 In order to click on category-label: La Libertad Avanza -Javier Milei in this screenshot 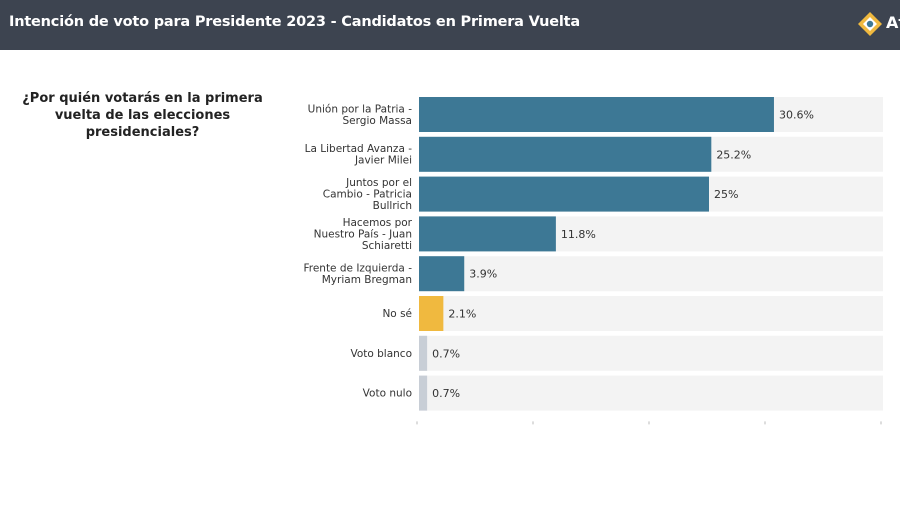, I will do `click(359, 155)`.